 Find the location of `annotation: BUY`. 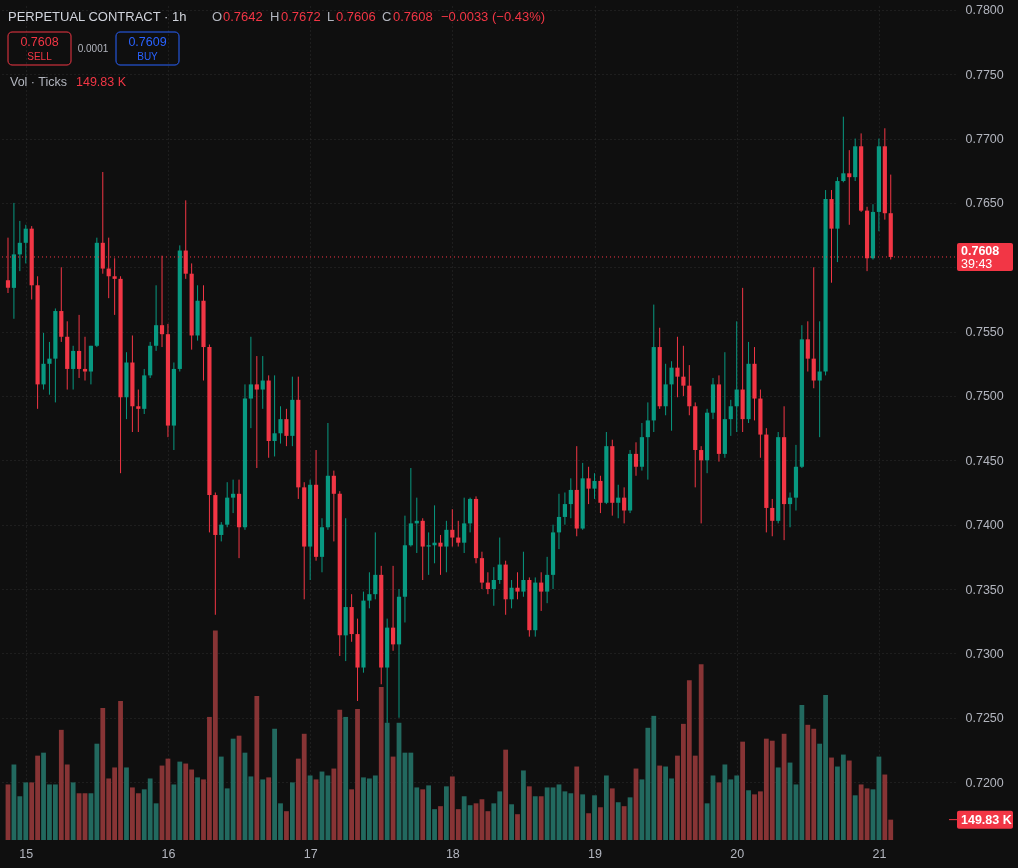

annotation: BUY is located at coordinates (148, 56).